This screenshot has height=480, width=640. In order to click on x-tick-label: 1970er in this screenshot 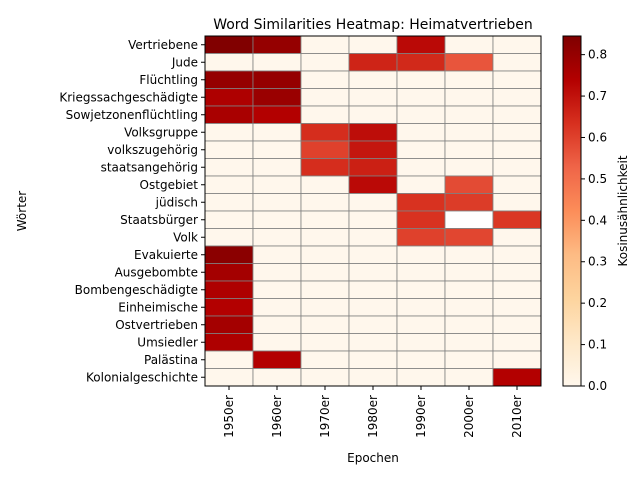, I will do `click(325, 416)`.